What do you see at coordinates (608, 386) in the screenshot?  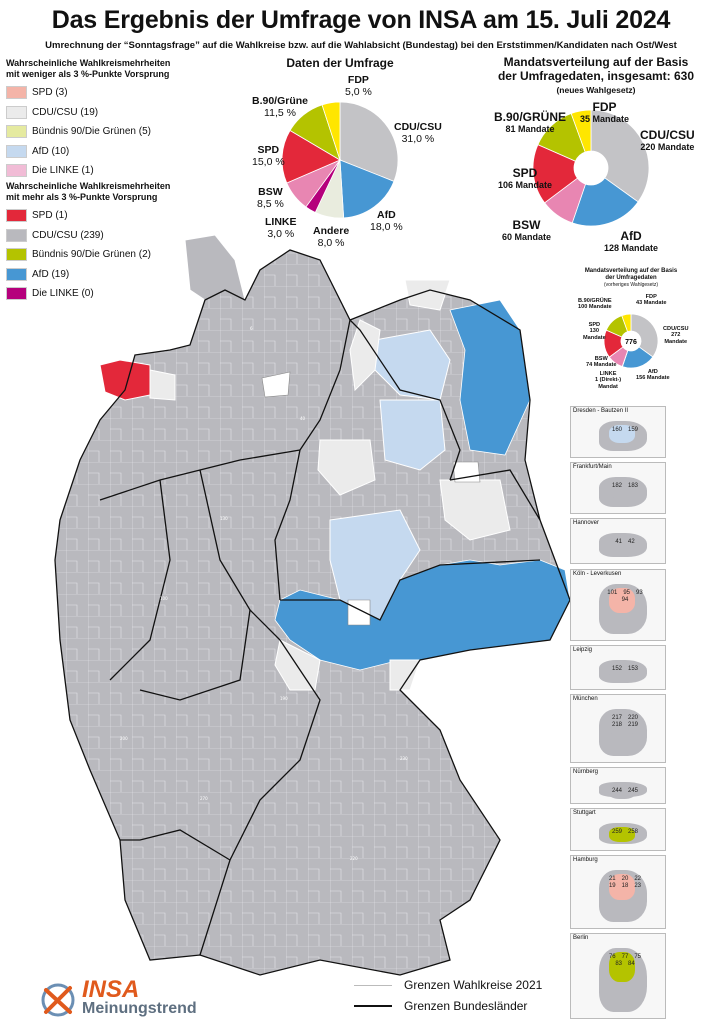 I see `seat-old-label-line: Mandat` at bounding box center [608, 386].